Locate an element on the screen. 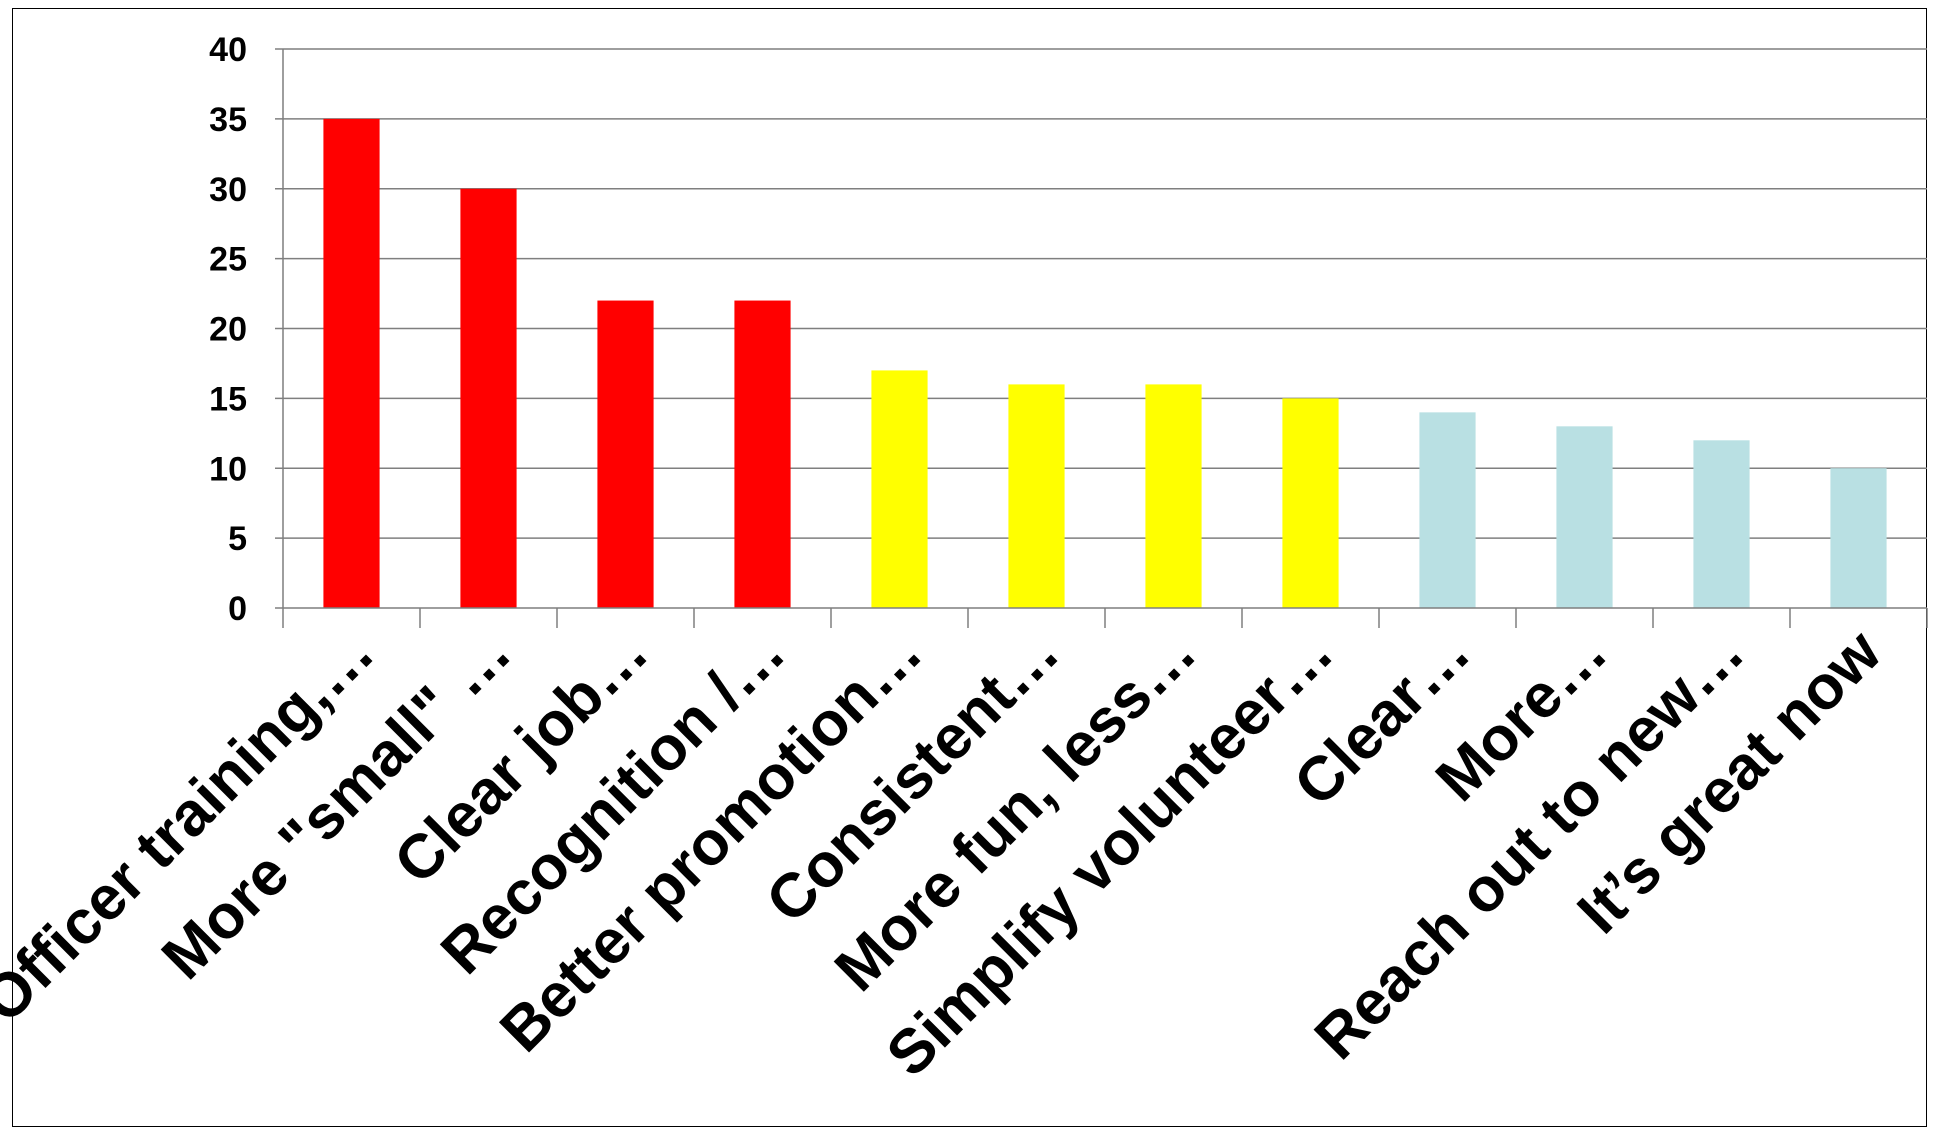  y-tick-label: 40 is located at coordinates (228, 50).